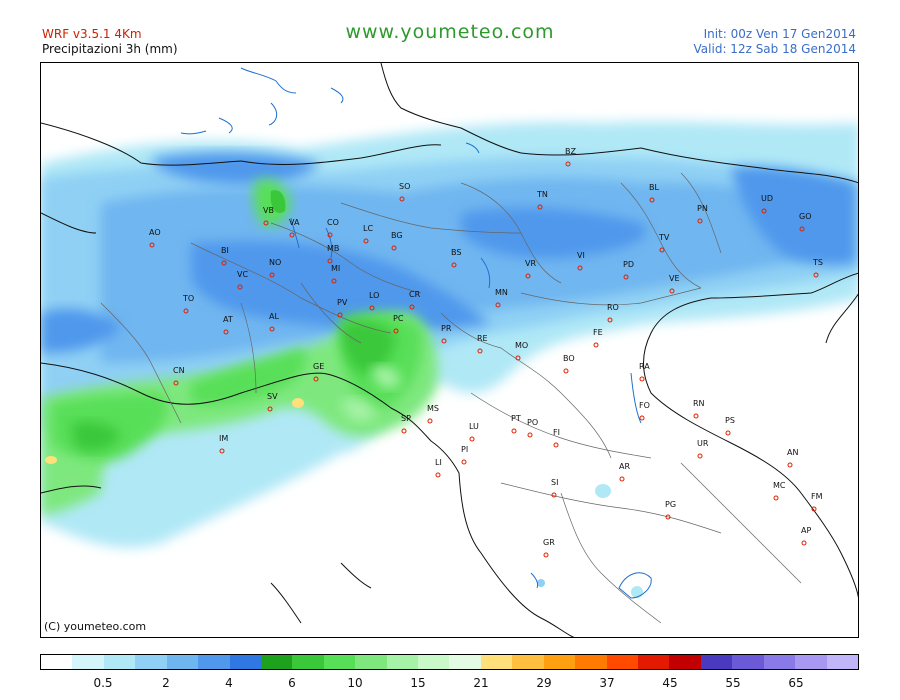  What do you see at coordinates (670, 504) in the screenshot?
I see `city-label: PG` at bounding box center [670, 504].